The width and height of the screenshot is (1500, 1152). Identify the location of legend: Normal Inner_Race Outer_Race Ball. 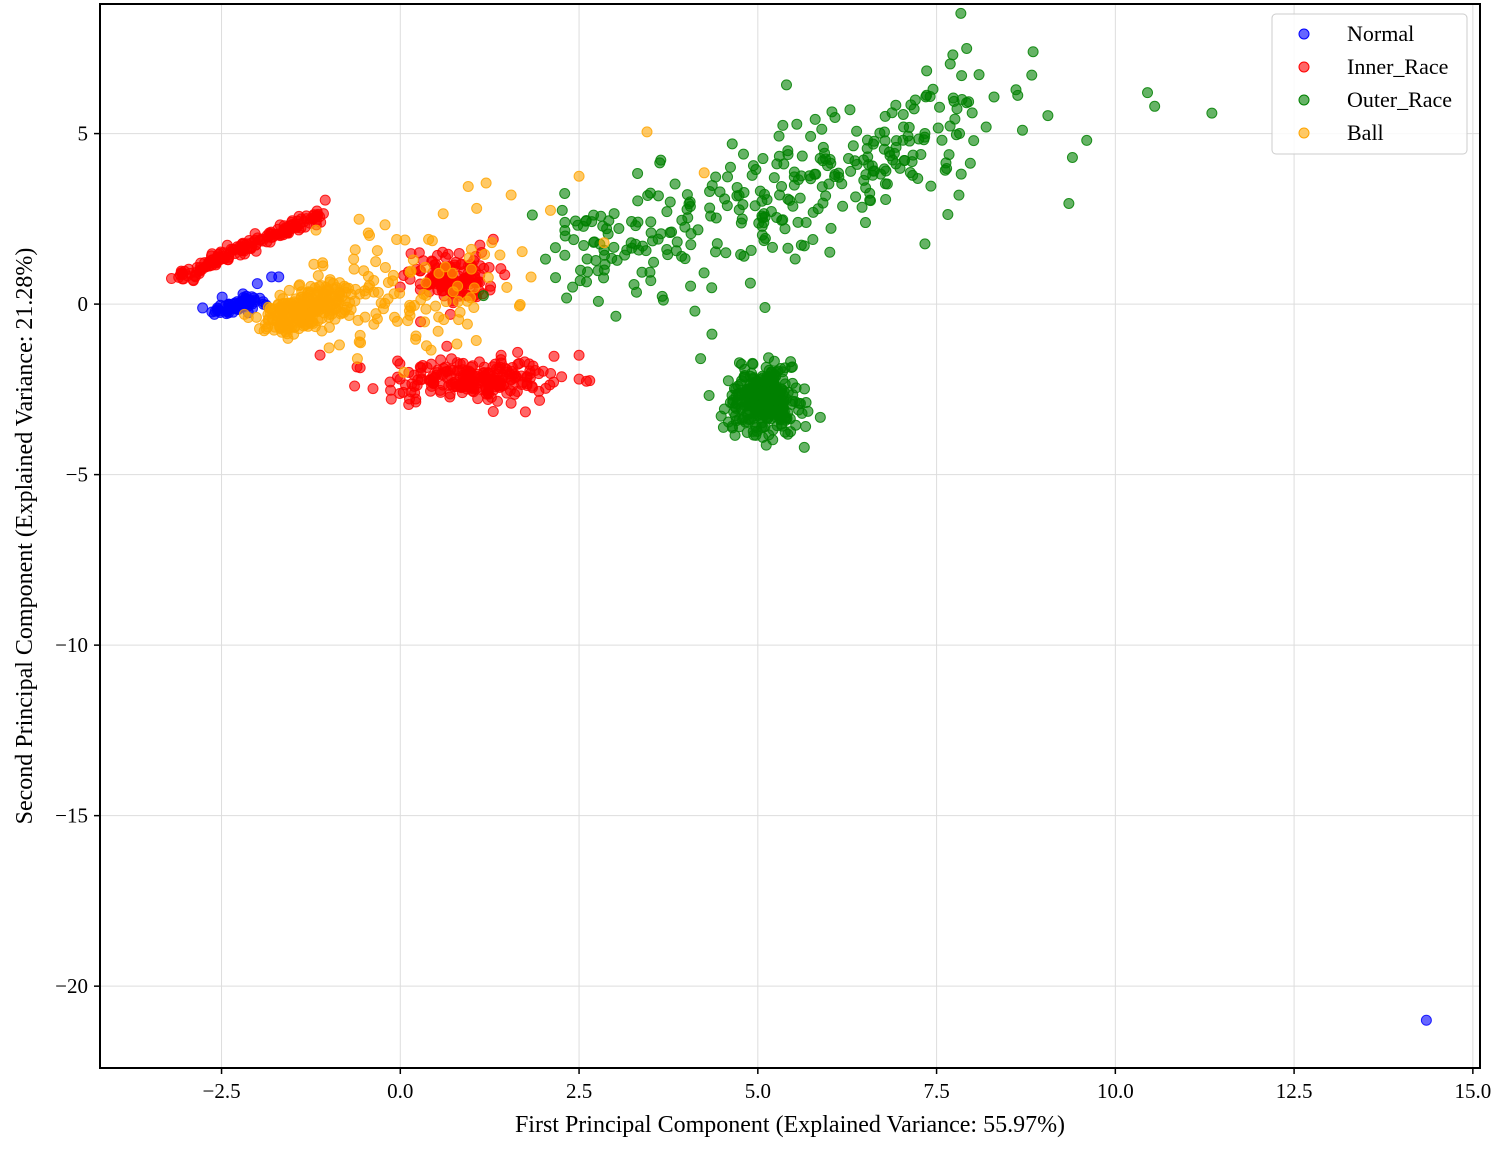
(1369, 84).